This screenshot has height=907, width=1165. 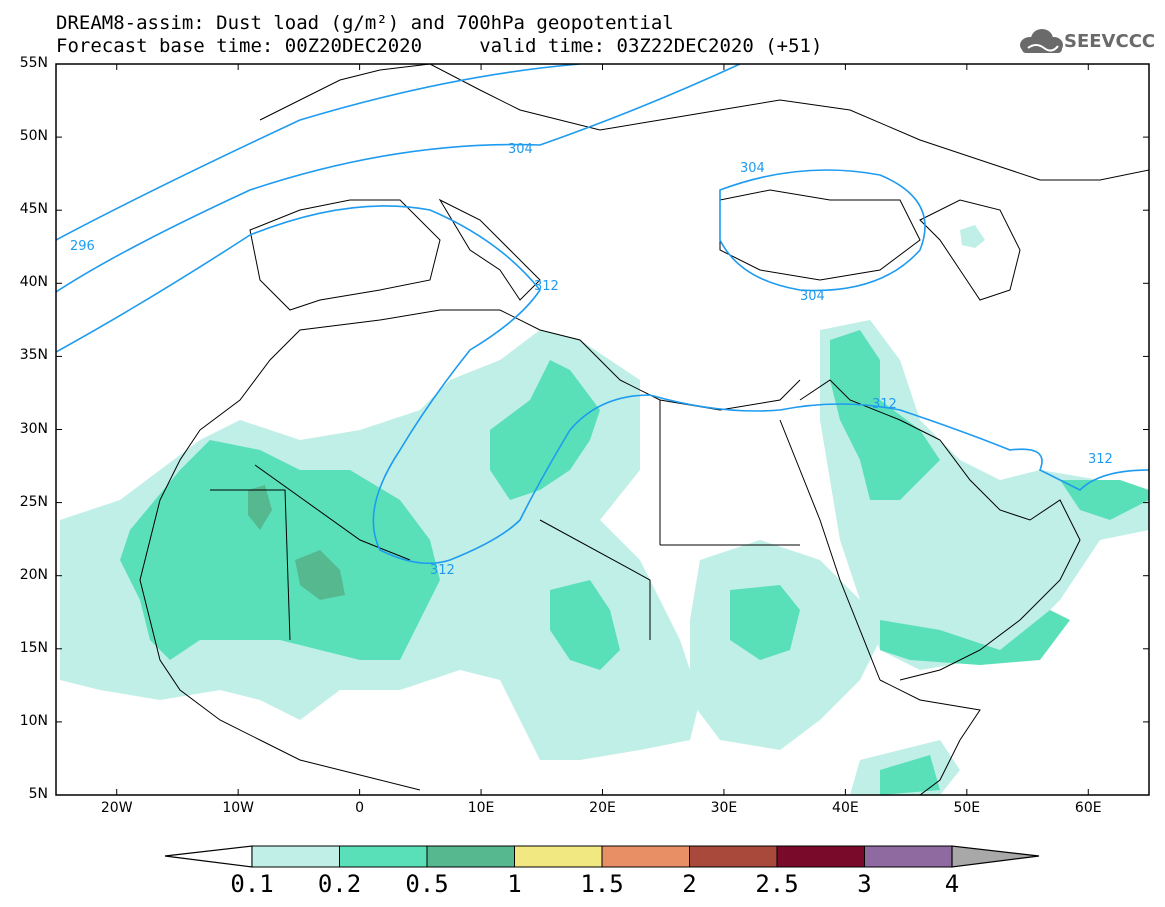 What do you see at coordinates (602, 884) in the screenshot?
I see `colorbar-label: 1.5` at bounding box center [602, 884].